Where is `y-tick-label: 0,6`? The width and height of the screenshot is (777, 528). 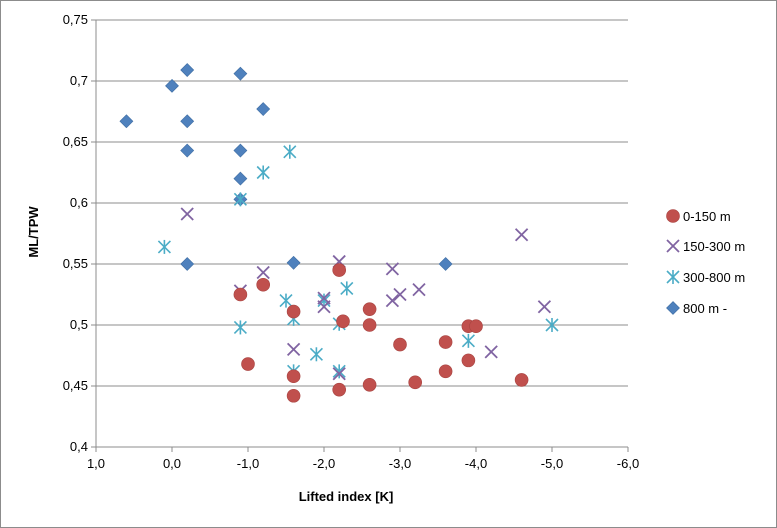
y-tick-label: 0,6 is located at coordinates (79, 202).